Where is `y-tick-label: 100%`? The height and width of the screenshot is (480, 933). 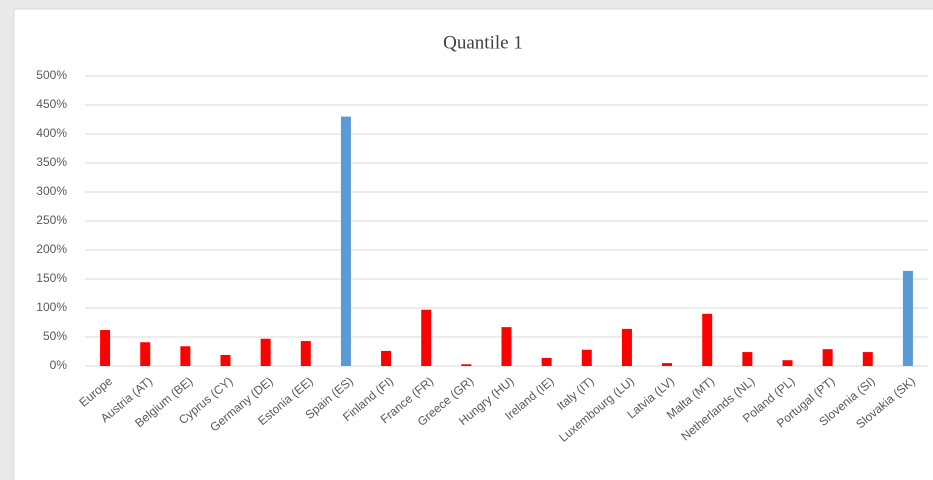 y-tick-label: 100% is located at coordinates (51, 307).